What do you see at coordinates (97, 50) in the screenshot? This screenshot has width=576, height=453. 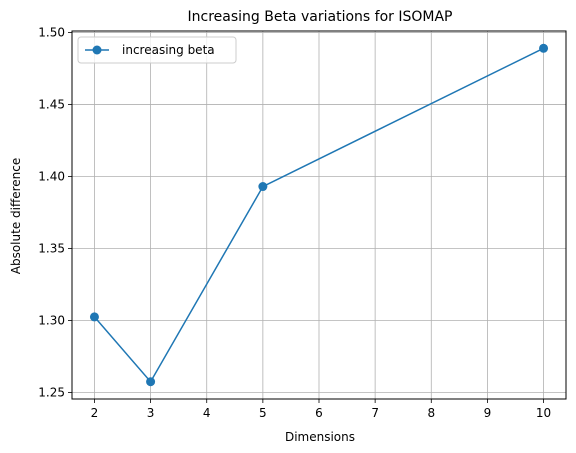 I see `legend-marker-sample` at bounding box center [97, 50].